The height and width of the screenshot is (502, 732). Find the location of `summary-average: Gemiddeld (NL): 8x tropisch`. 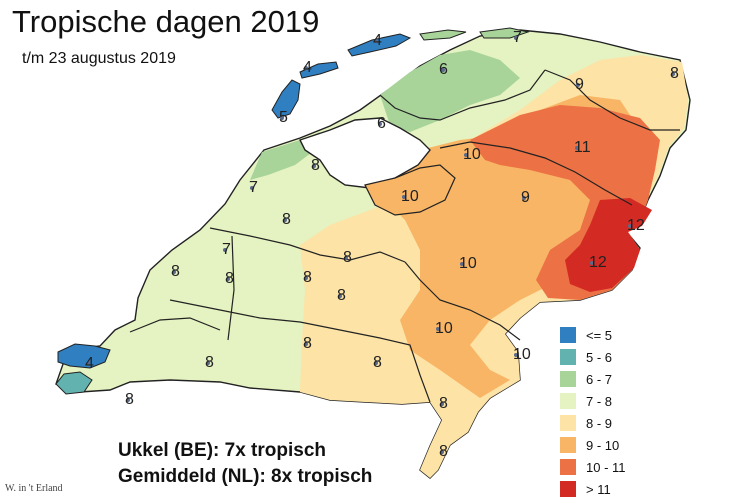

summary-average: Gemiddeld (NL): 8x tropisch is located at coordinates (245, 476).